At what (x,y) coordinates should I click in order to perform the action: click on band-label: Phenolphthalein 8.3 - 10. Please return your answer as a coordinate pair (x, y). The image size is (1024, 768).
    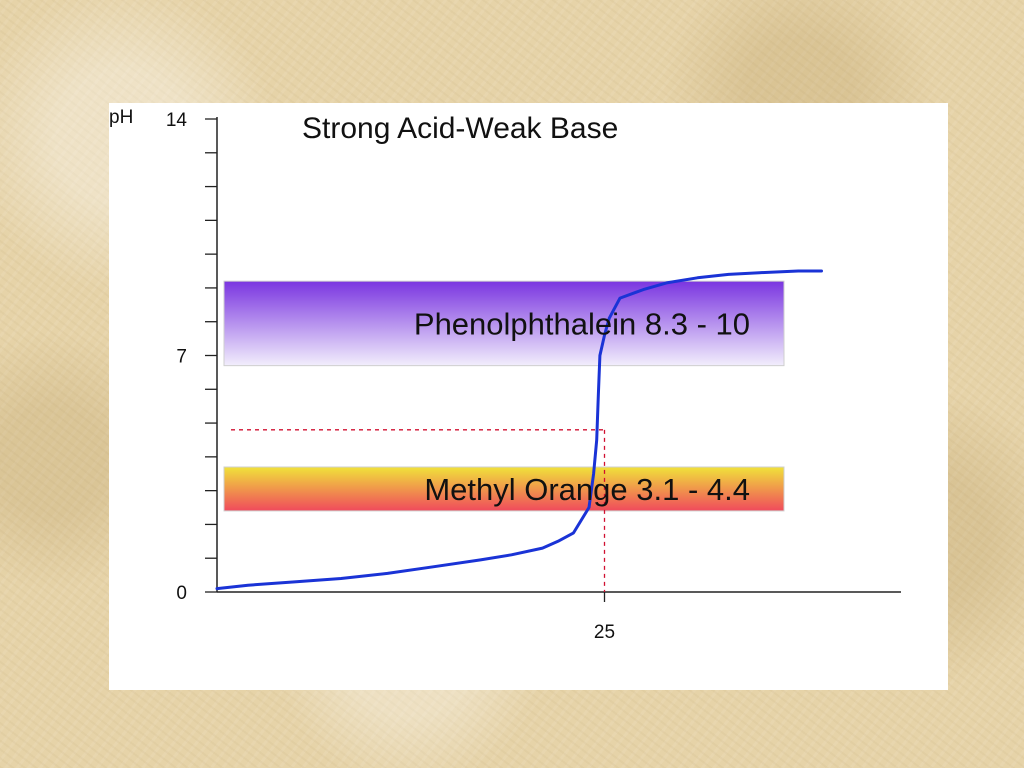
    Looking at the image, I should click on (582, 323).